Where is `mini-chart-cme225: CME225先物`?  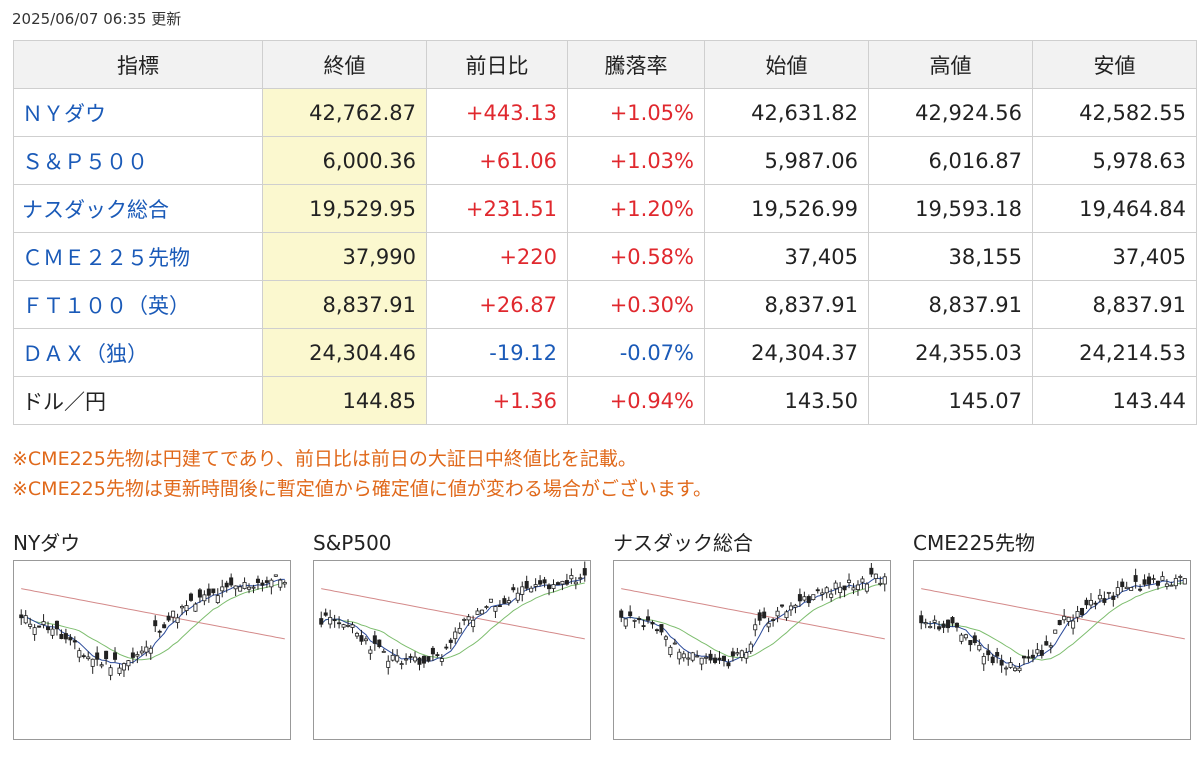
mini-chart-cme225: CME225先物 is located at coordinates (1054, 635).